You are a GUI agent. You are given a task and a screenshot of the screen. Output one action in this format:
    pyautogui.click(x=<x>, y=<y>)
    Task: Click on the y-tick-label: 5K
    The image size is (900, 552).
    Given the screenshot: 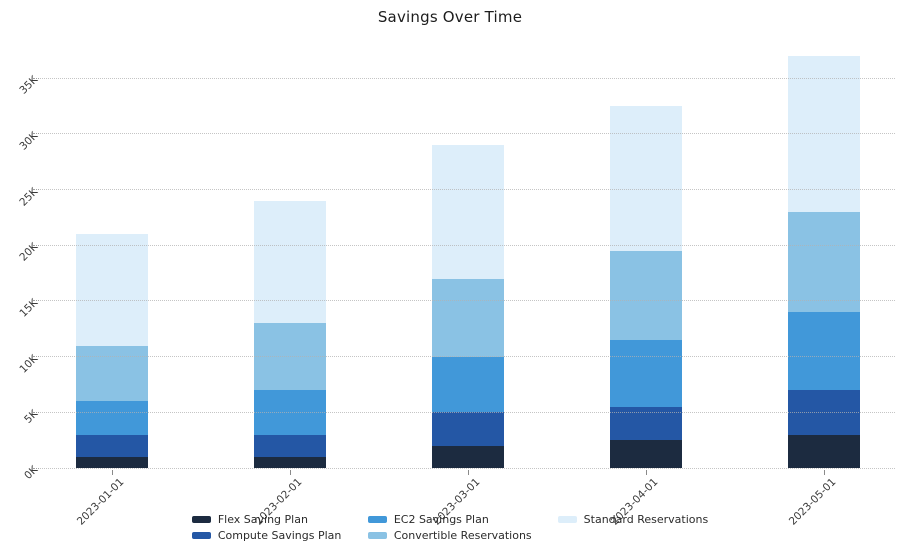 What is the action you would take?
    pyautogui.click(x=31, y=417)
    